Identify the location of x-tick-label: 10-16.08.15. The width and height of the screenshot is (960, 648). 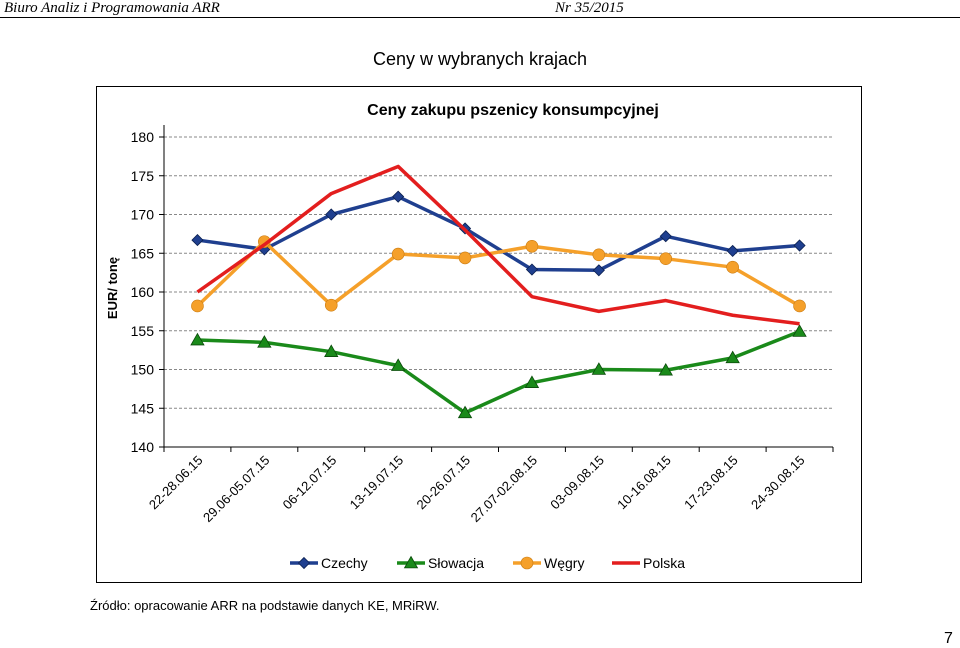
(644, 483).